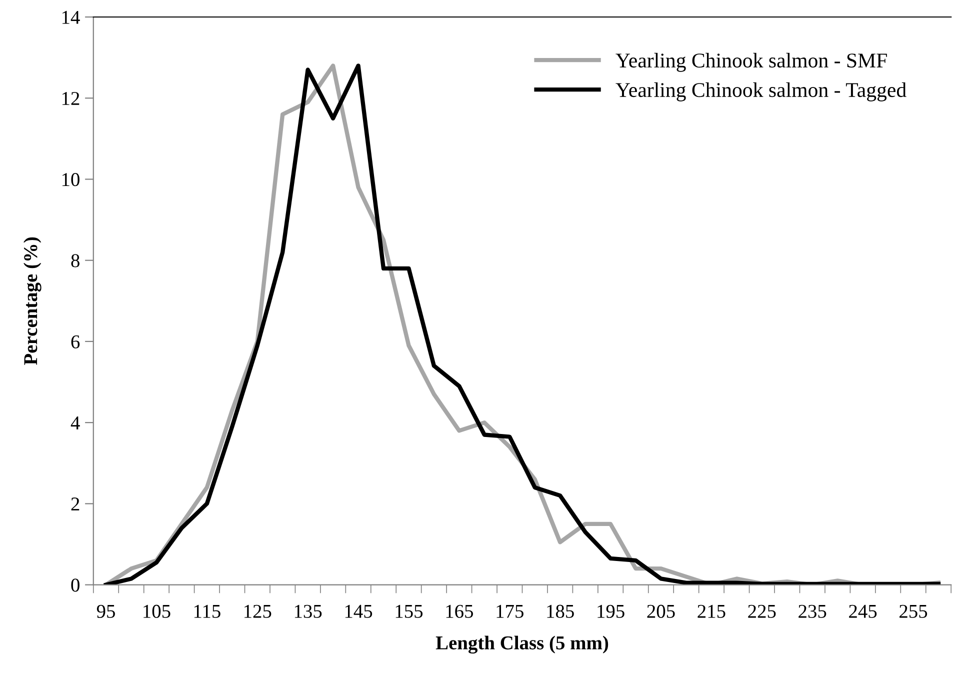 Image resolution: width=953 pixels, height=680 pixels. What do you see at coordinates (157, 611) in the screenshot?
I see `x-tick-label: 105` at bounding box center [157, 611].